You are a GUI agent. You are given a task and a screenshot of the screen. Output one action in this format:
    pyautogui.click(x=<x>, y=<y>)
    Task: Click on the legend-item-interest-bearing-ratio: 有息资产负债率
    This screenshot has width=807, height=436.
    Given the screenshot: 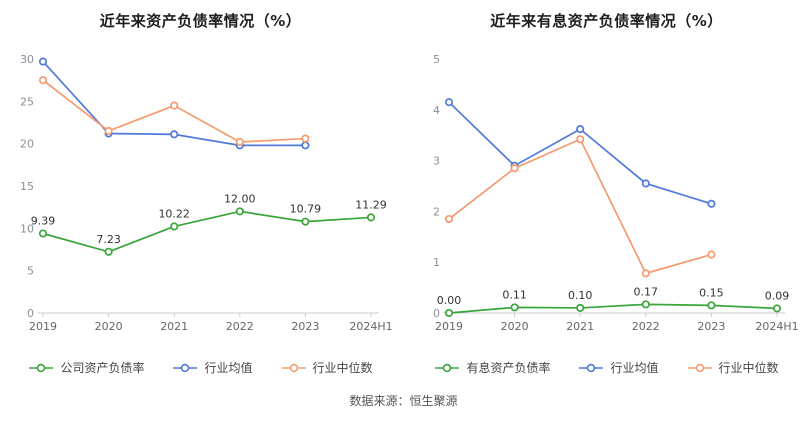 What is the action you would take?
    pyautogui.click(x=492, y=367)
    